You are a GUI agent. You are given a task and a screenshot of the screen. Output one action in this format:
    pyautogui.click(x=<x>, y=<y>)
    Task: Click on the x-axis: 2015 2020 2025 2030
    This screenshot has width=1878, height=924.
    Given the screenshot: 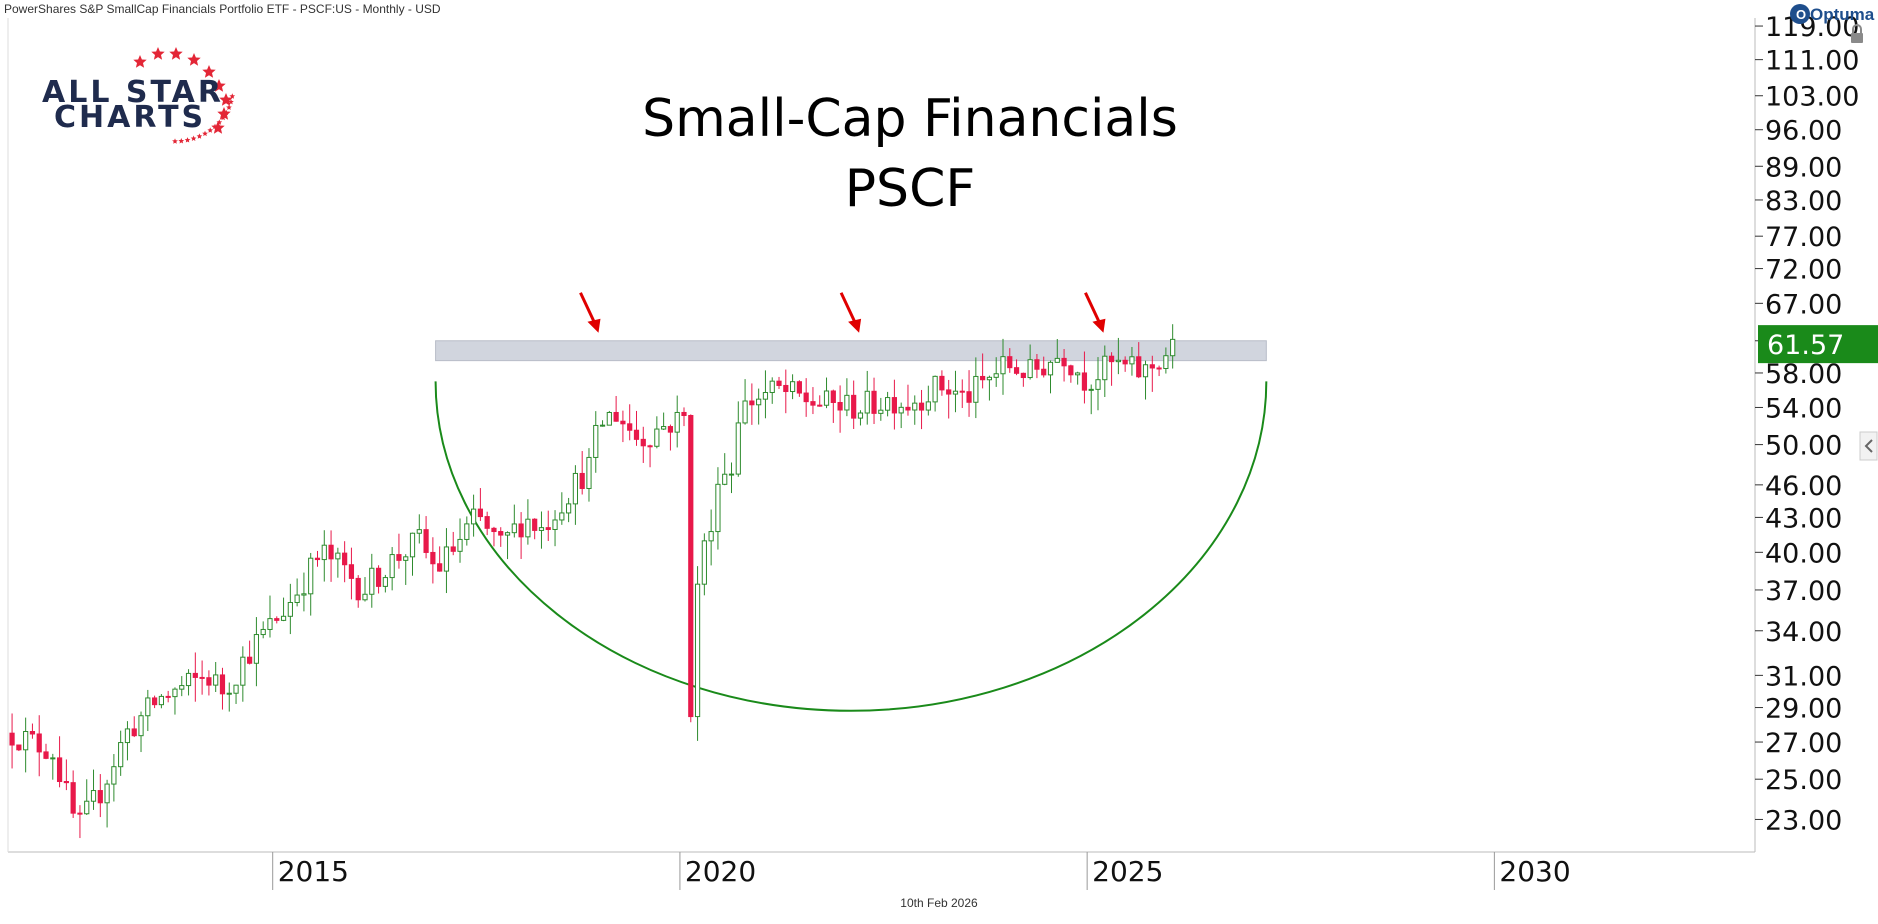 What is the action you would take?
    pyautogui.click(x=921, y=871)
    